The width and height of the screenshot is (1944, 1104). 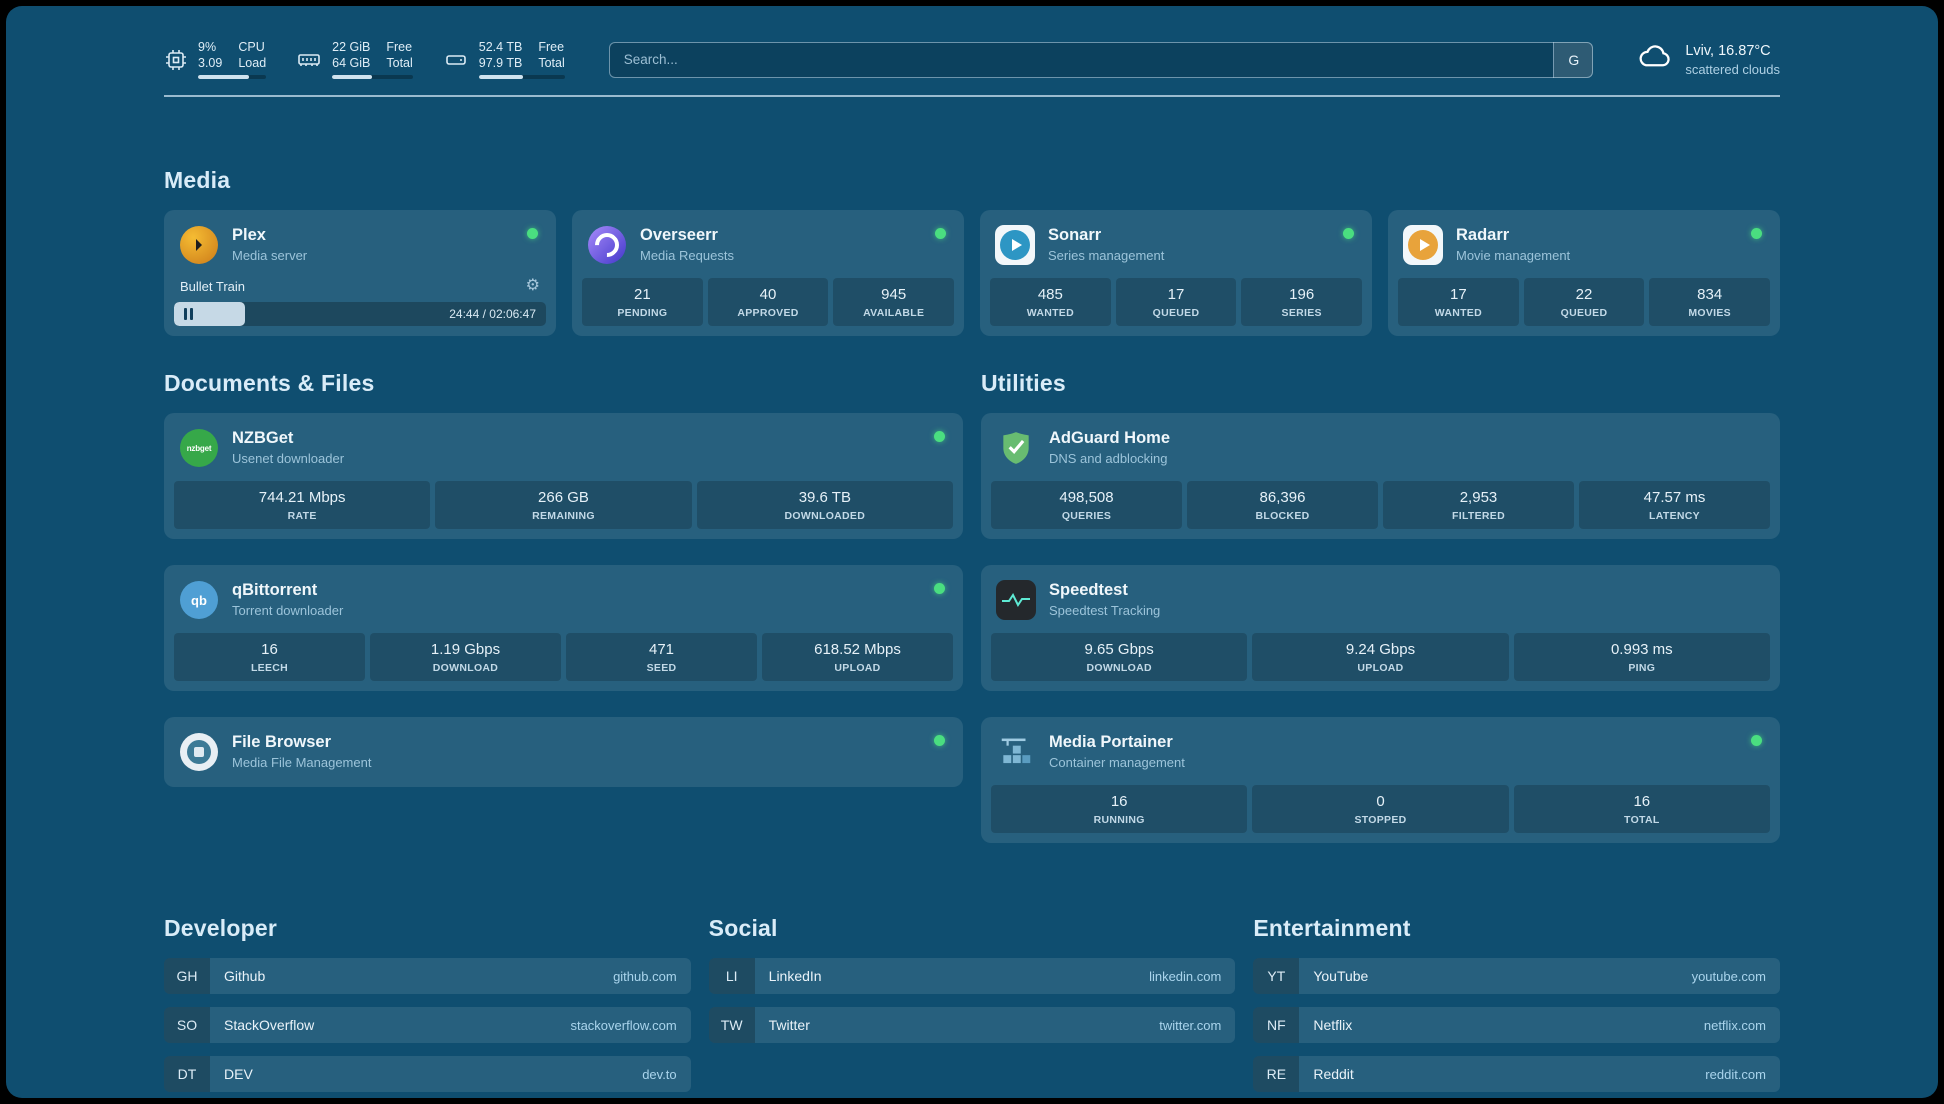 I want to click on bookmark-domain: netflix.com, so click(x=1734, y=1025).